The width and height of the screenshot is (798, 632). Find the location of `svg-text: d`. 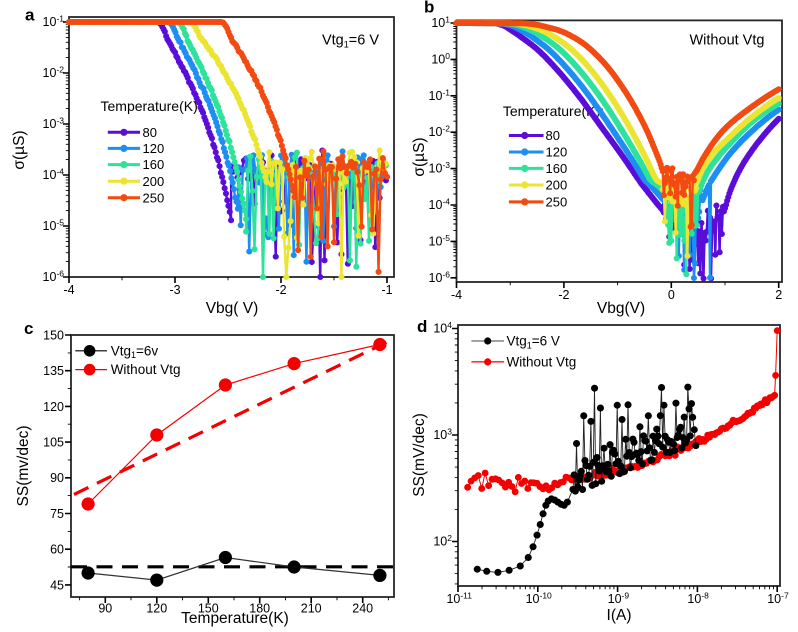

svg-text: d is located at coordinates (422, 326).